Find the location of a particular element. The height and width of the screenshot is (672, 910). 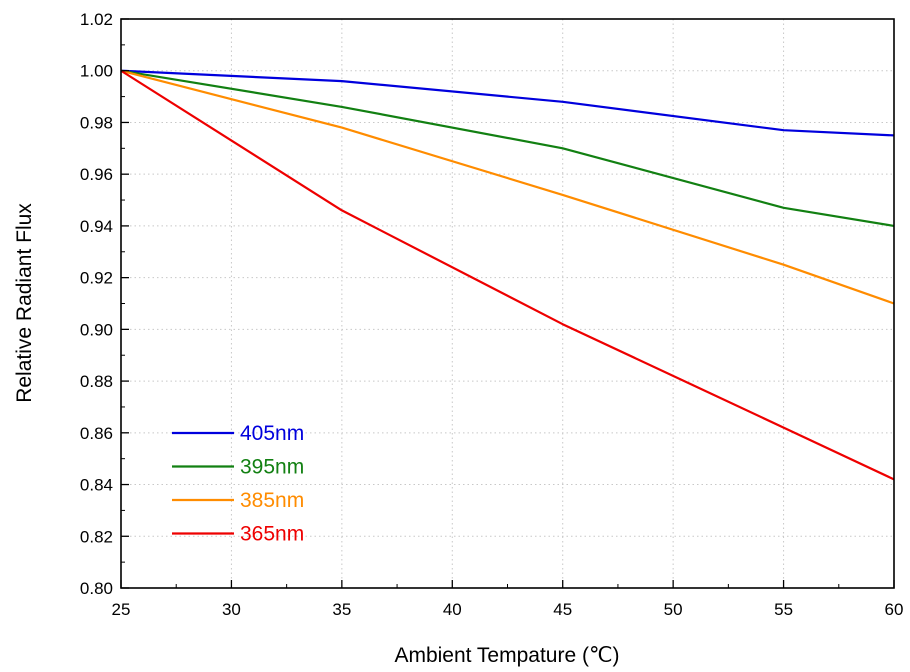

x-tick-label: 50 is located at coordinates (673, 609).